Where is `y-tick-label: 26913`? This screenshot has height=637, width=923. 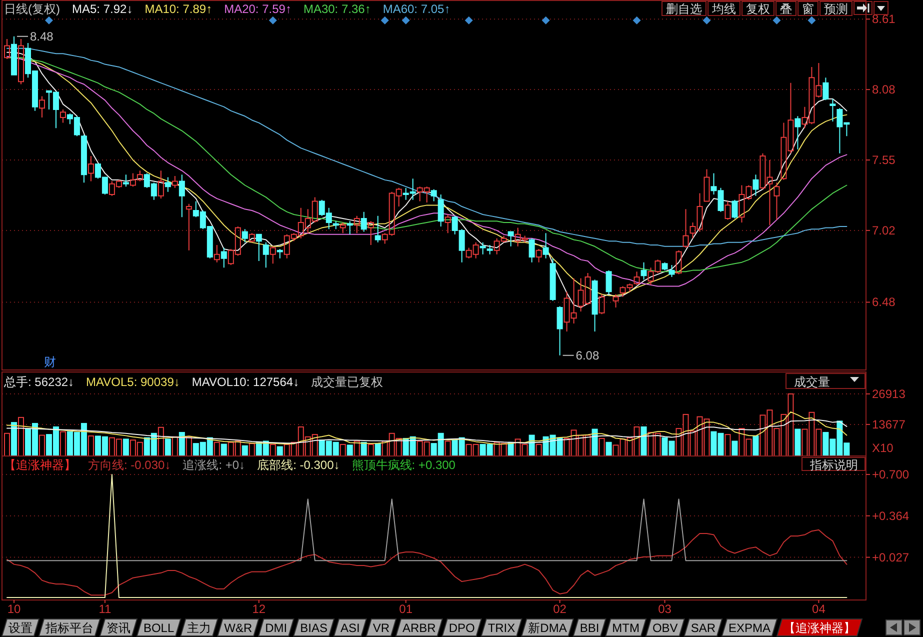 y-tick-label: 26913 is located at coordinates (889, 393).